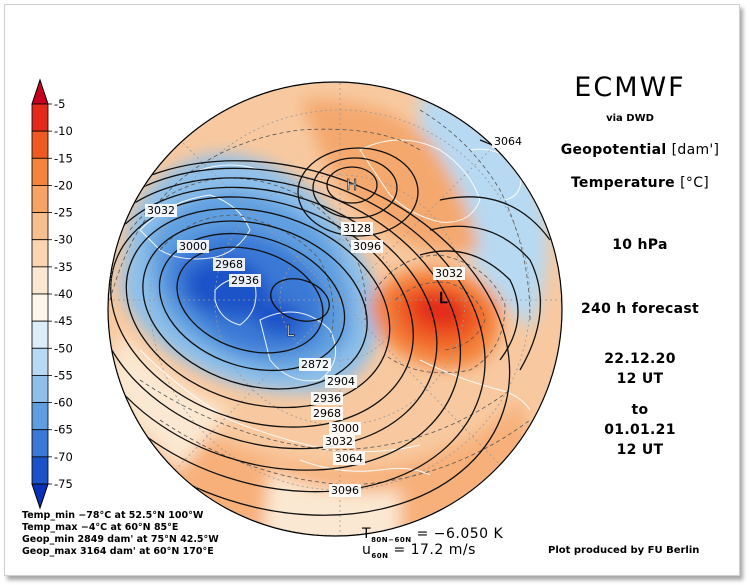 Image resolution: width=750 pixels, height=585 pixels. I want to click on colorbar-label: -35, so click(63, 267).